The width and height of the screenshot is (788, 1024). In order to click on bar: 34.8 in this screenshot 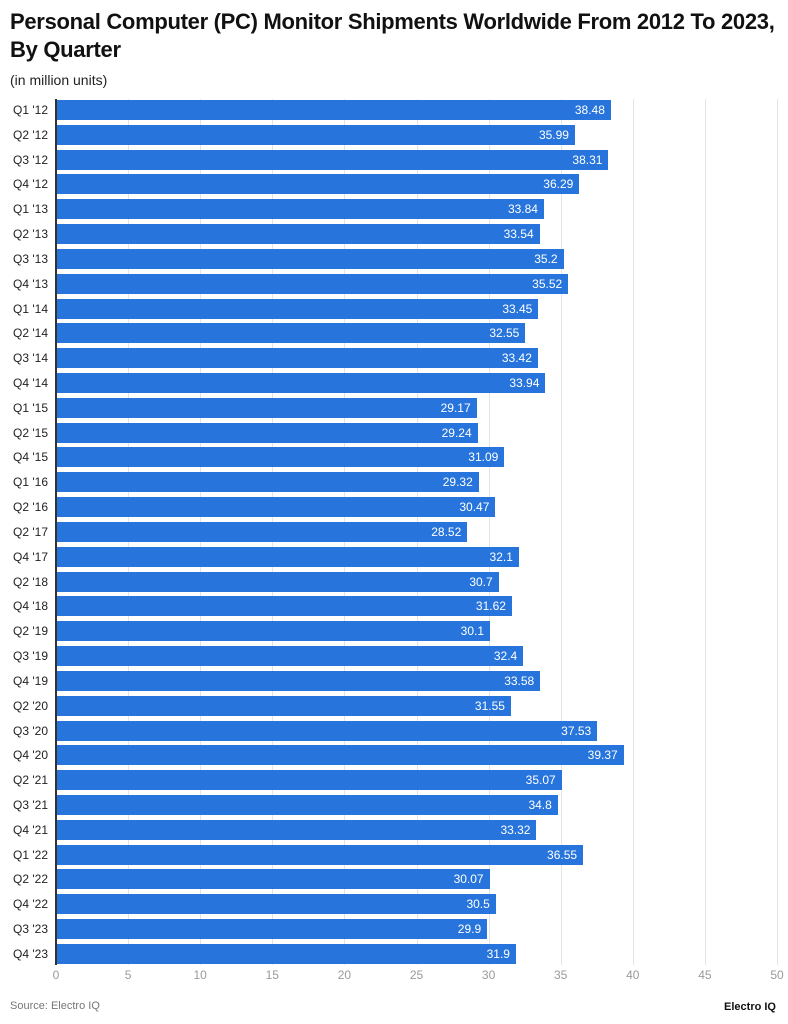, I will do `click(307, 804)`.